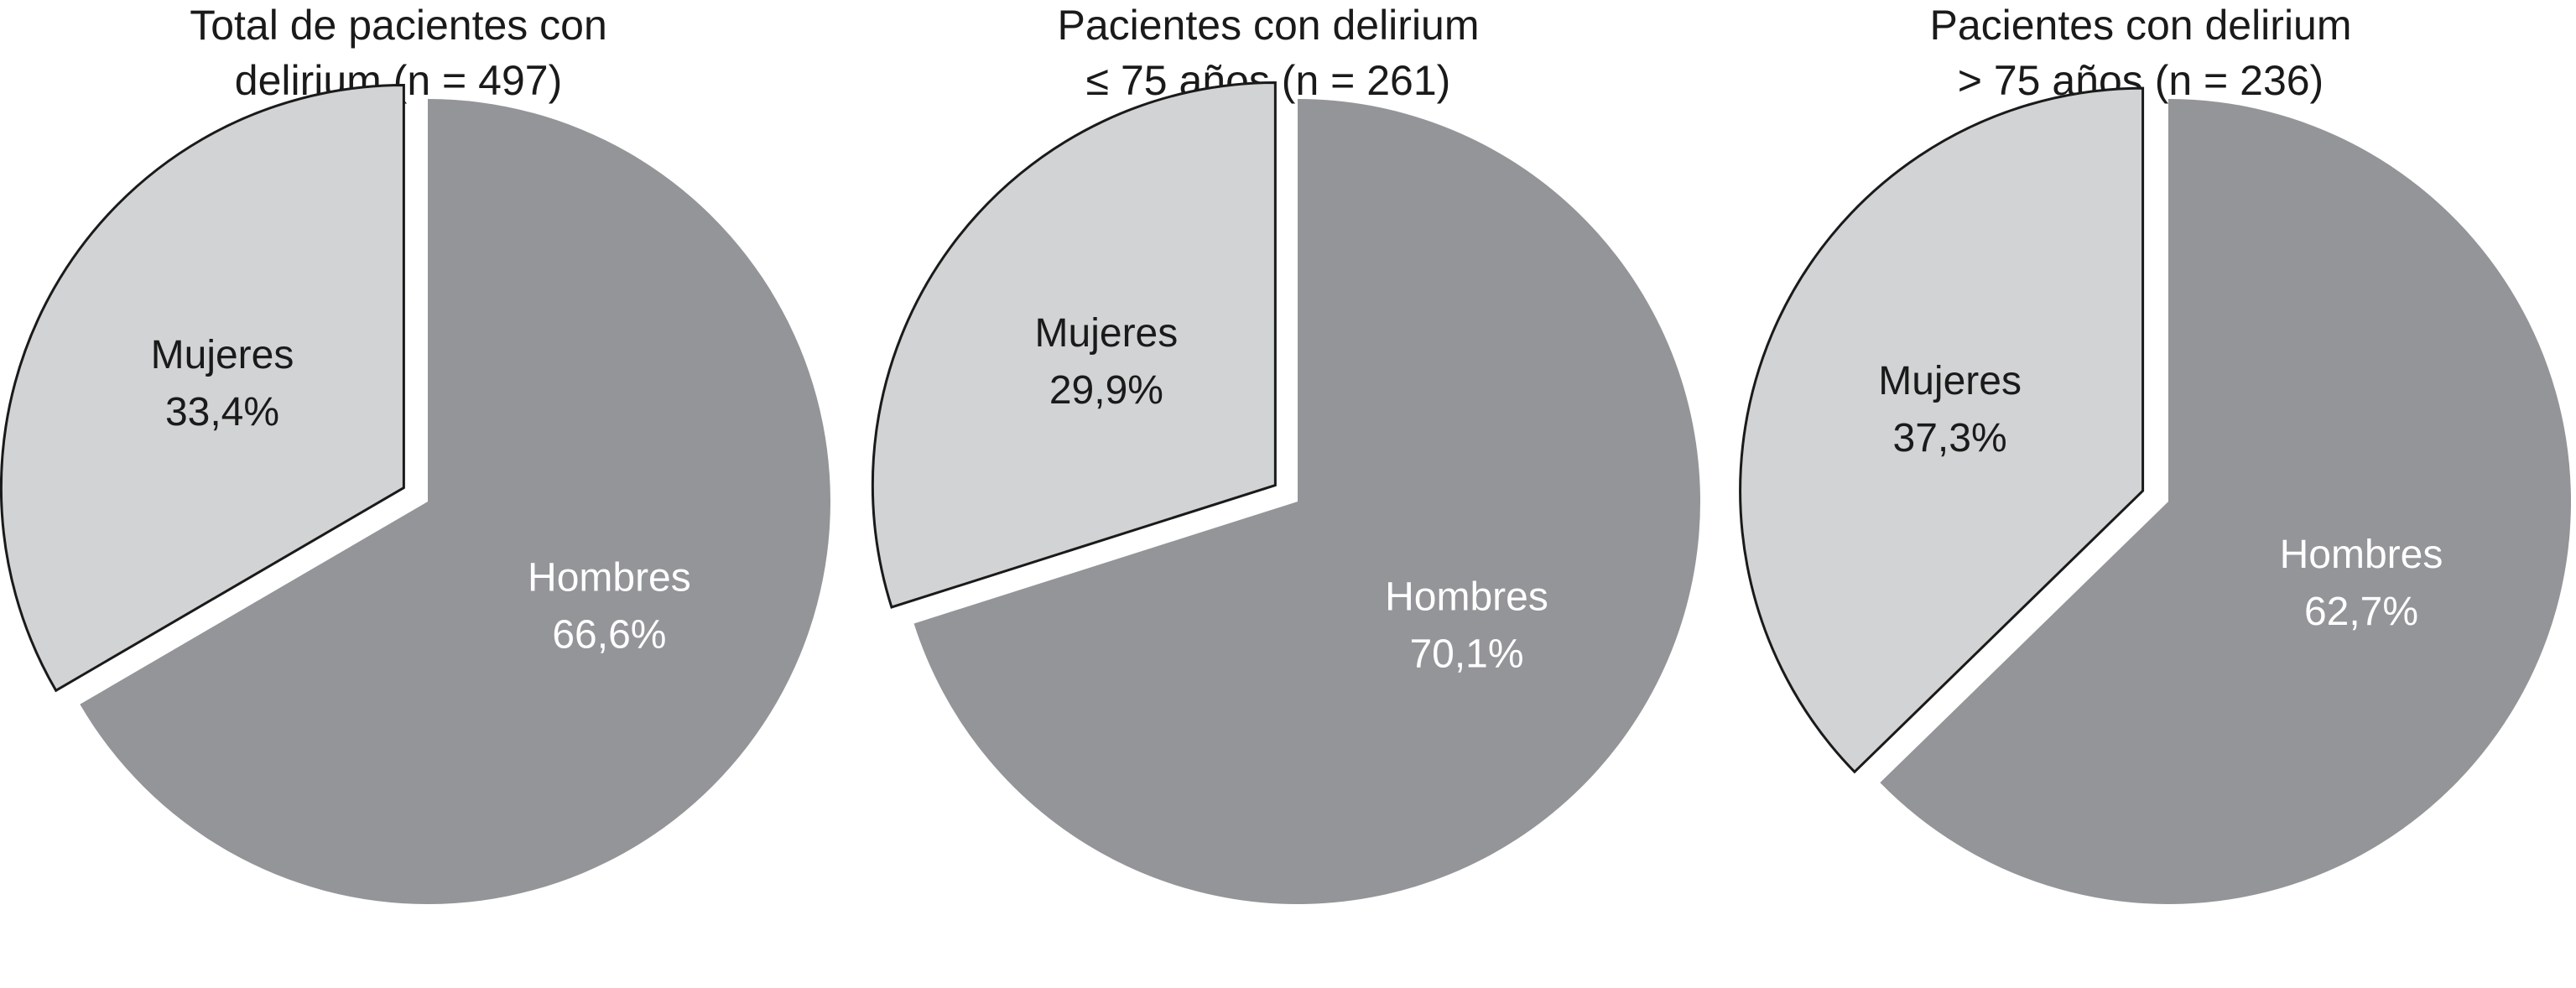 This screenshot has width=2576, height=988. What do you see at coordinates (1466, 654) in the screenshot?
I see `slice-value-hombres: 70,1%` at bounding box center [1466, 654].